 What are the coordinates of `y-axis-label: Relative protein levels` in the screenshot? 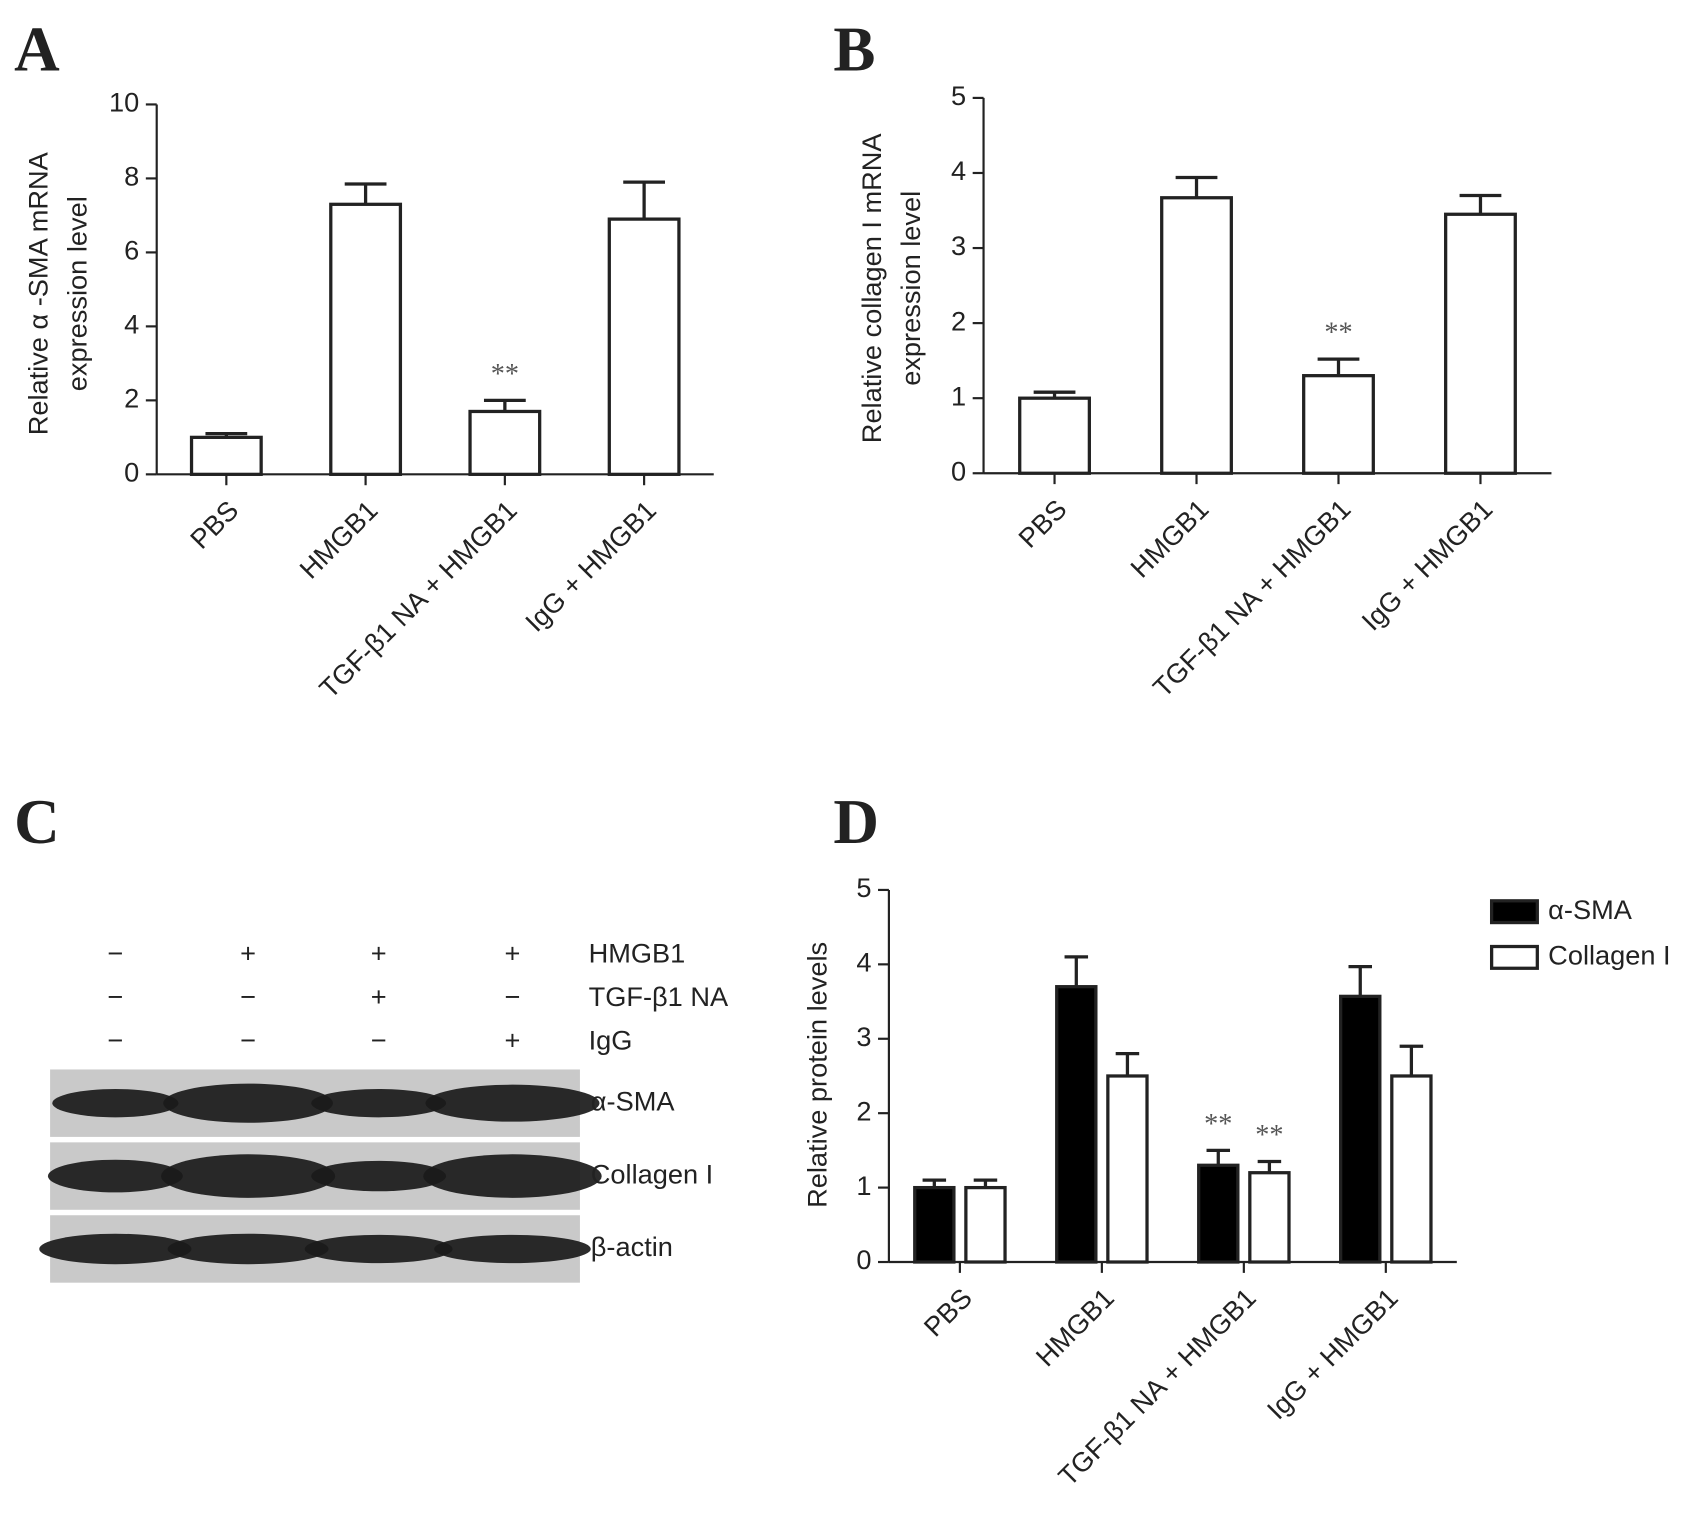 It's located at (816, 1075).